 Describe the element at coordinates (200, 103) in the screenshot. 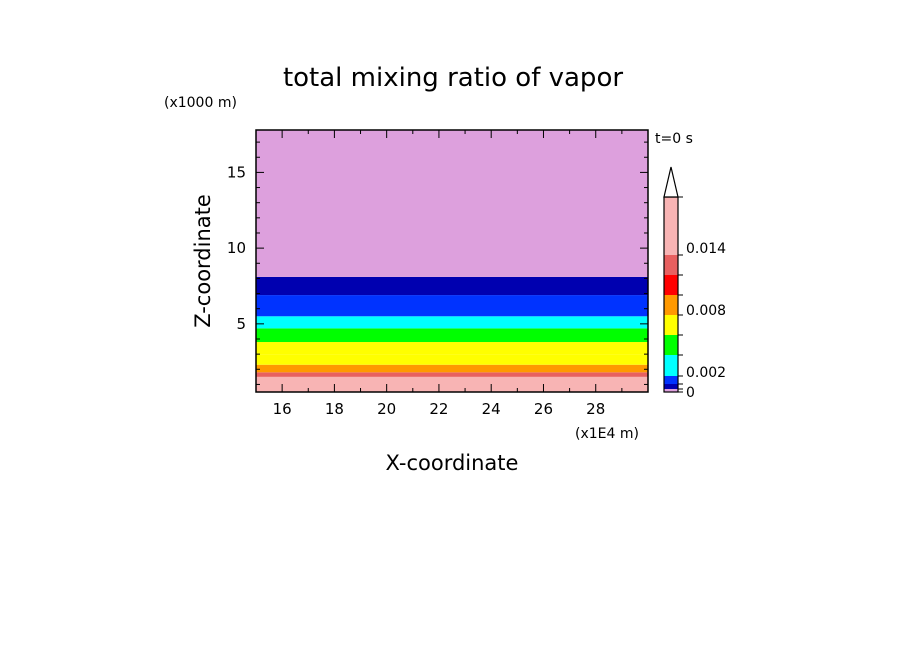

I see `y-unit-label: (x1000 m)` at that location.